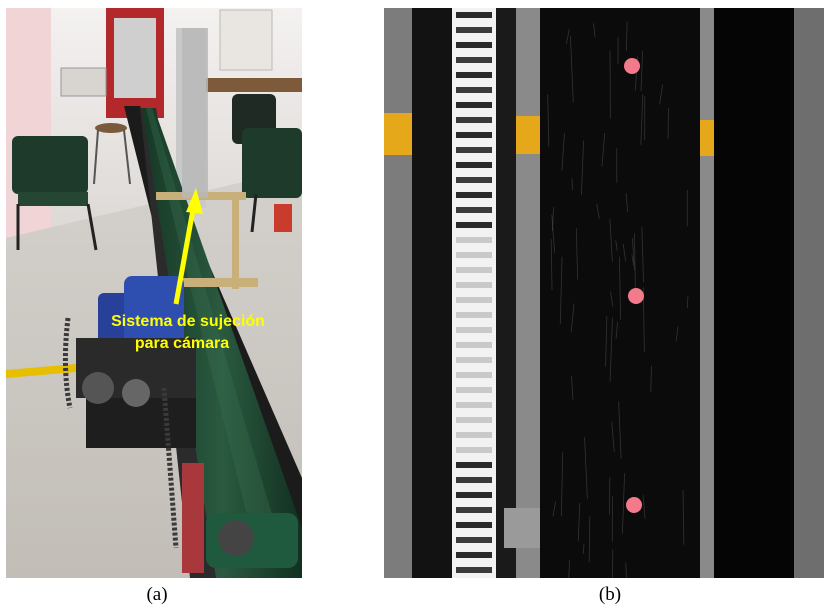 The height and width of the screenshot is (607, 830). Describe the element at coordinates (610, 594) in the screenshot. I see `caption-b: (b)` at that location.